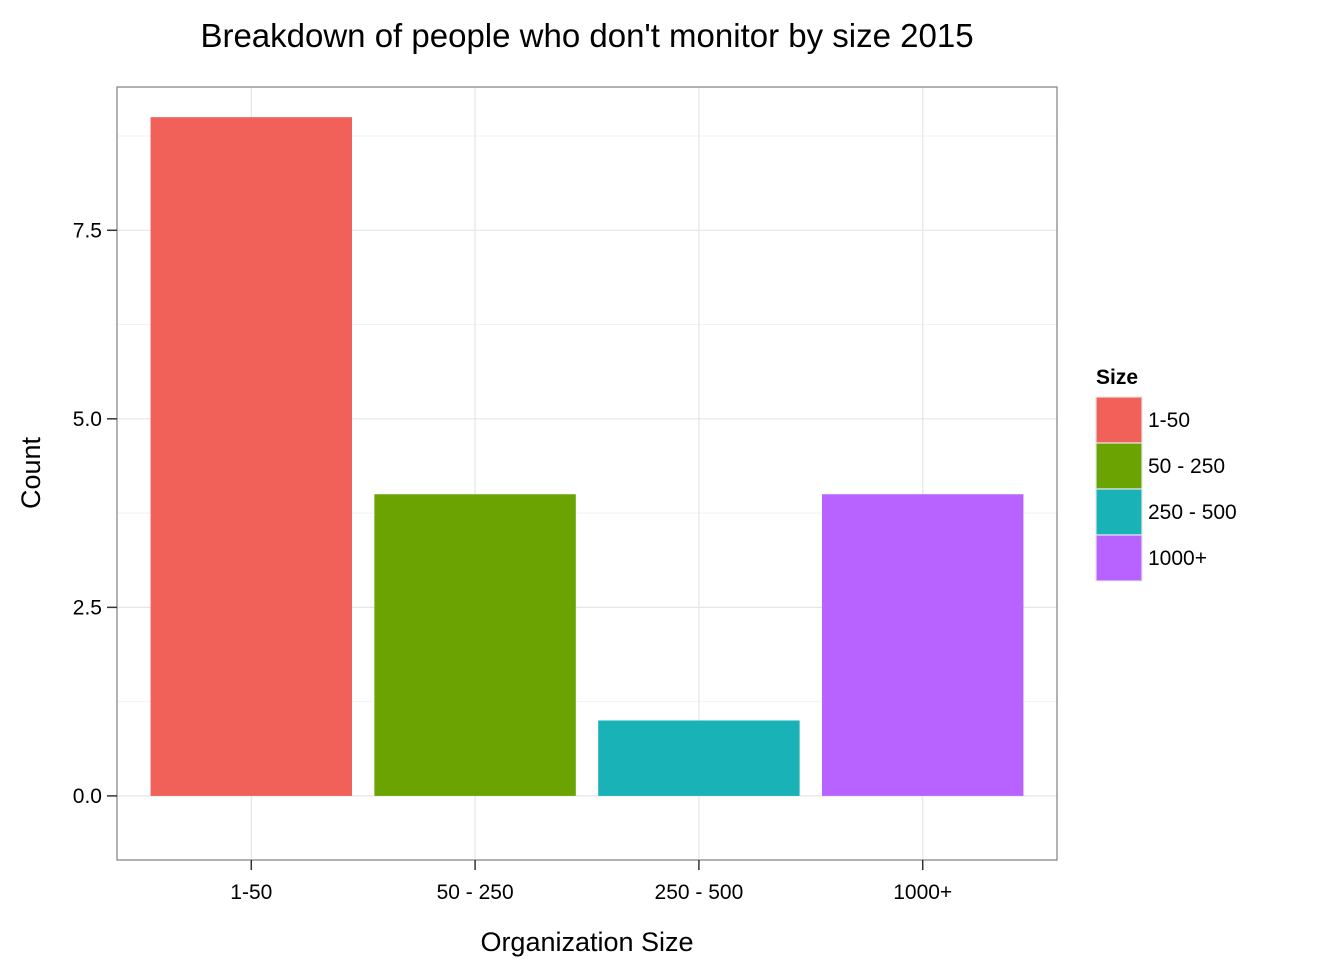 The image size is (1344, 960). Describe the element at coordinates (475, 892) in the screenshot. I see `x-tick-label: 50 - 250` at that location.